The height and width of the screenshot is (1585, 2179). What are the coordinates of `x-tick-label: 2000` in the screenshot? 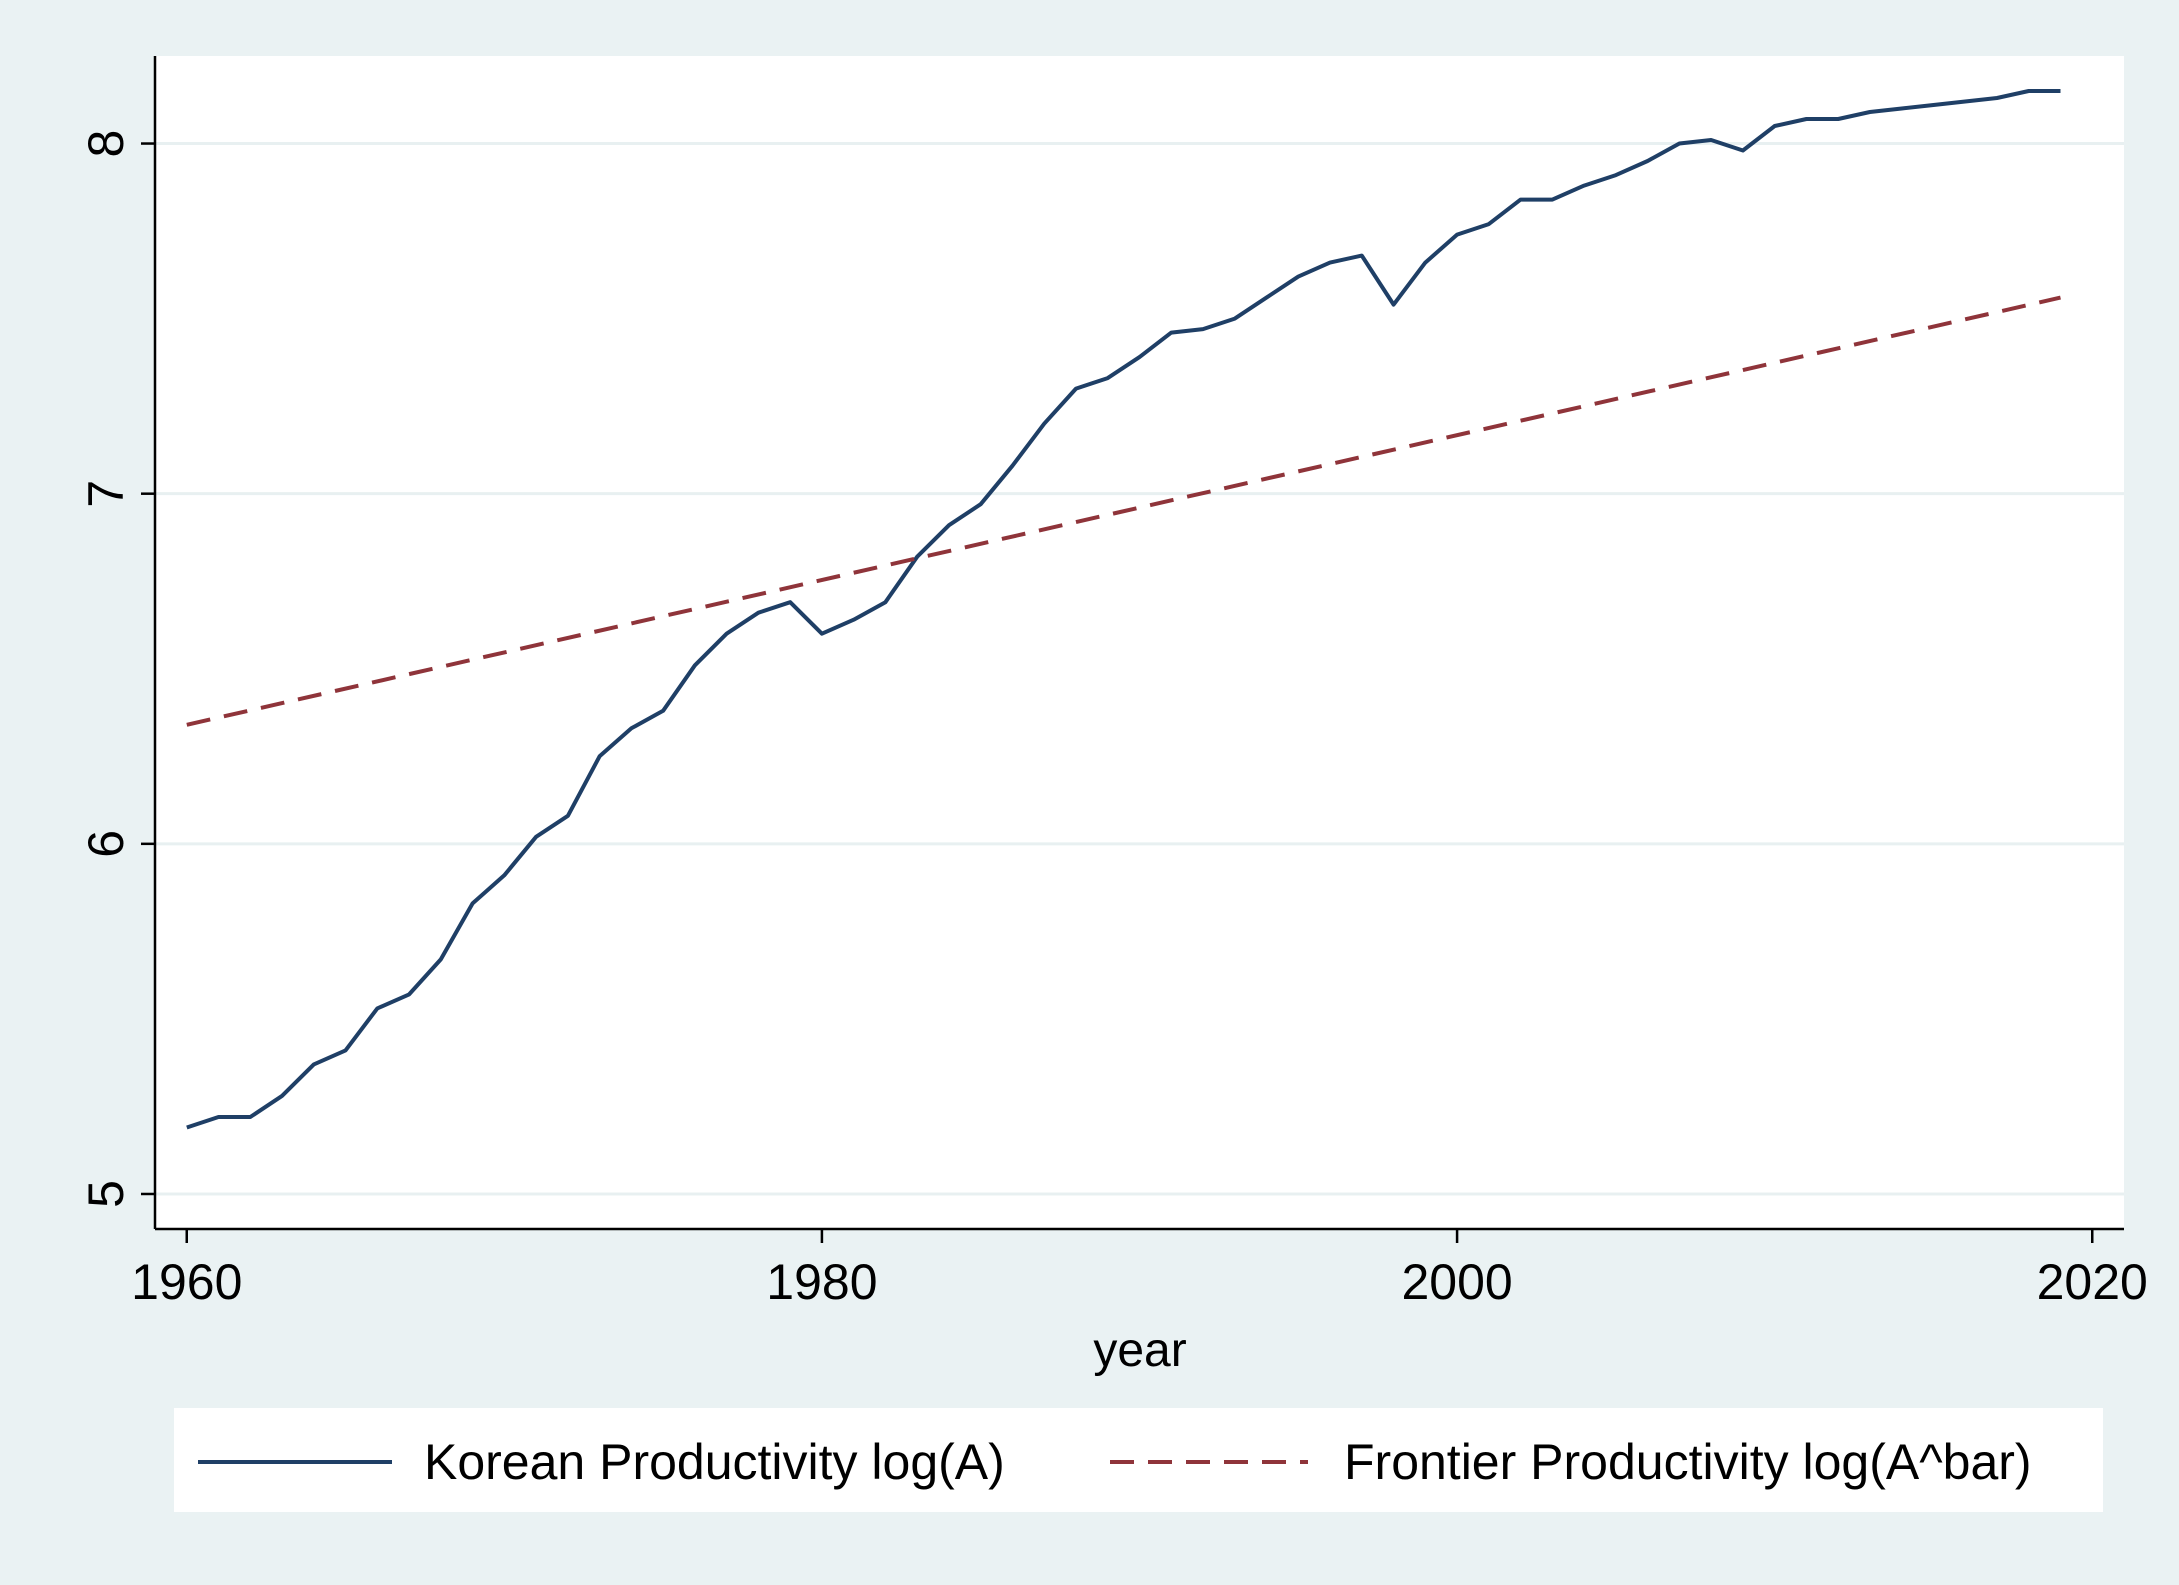 It's located at (1456, 1282).